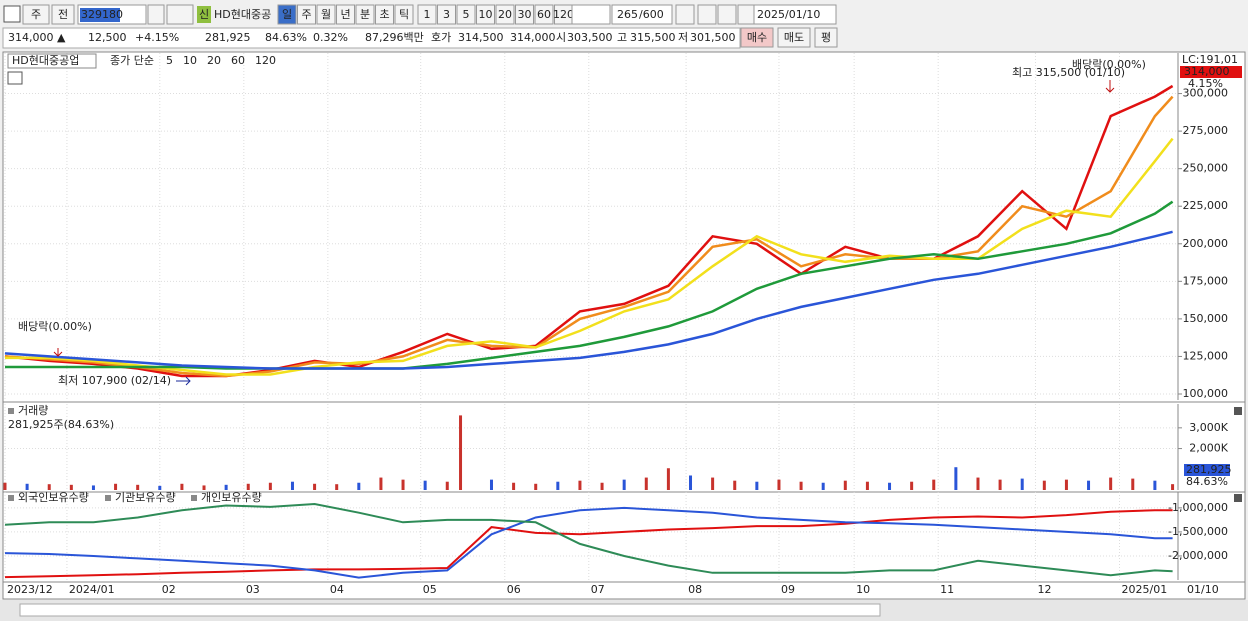 The width and height of the screenshot is (1248, 621). I want to click on quote-open-label: 시, so click(561, 37).